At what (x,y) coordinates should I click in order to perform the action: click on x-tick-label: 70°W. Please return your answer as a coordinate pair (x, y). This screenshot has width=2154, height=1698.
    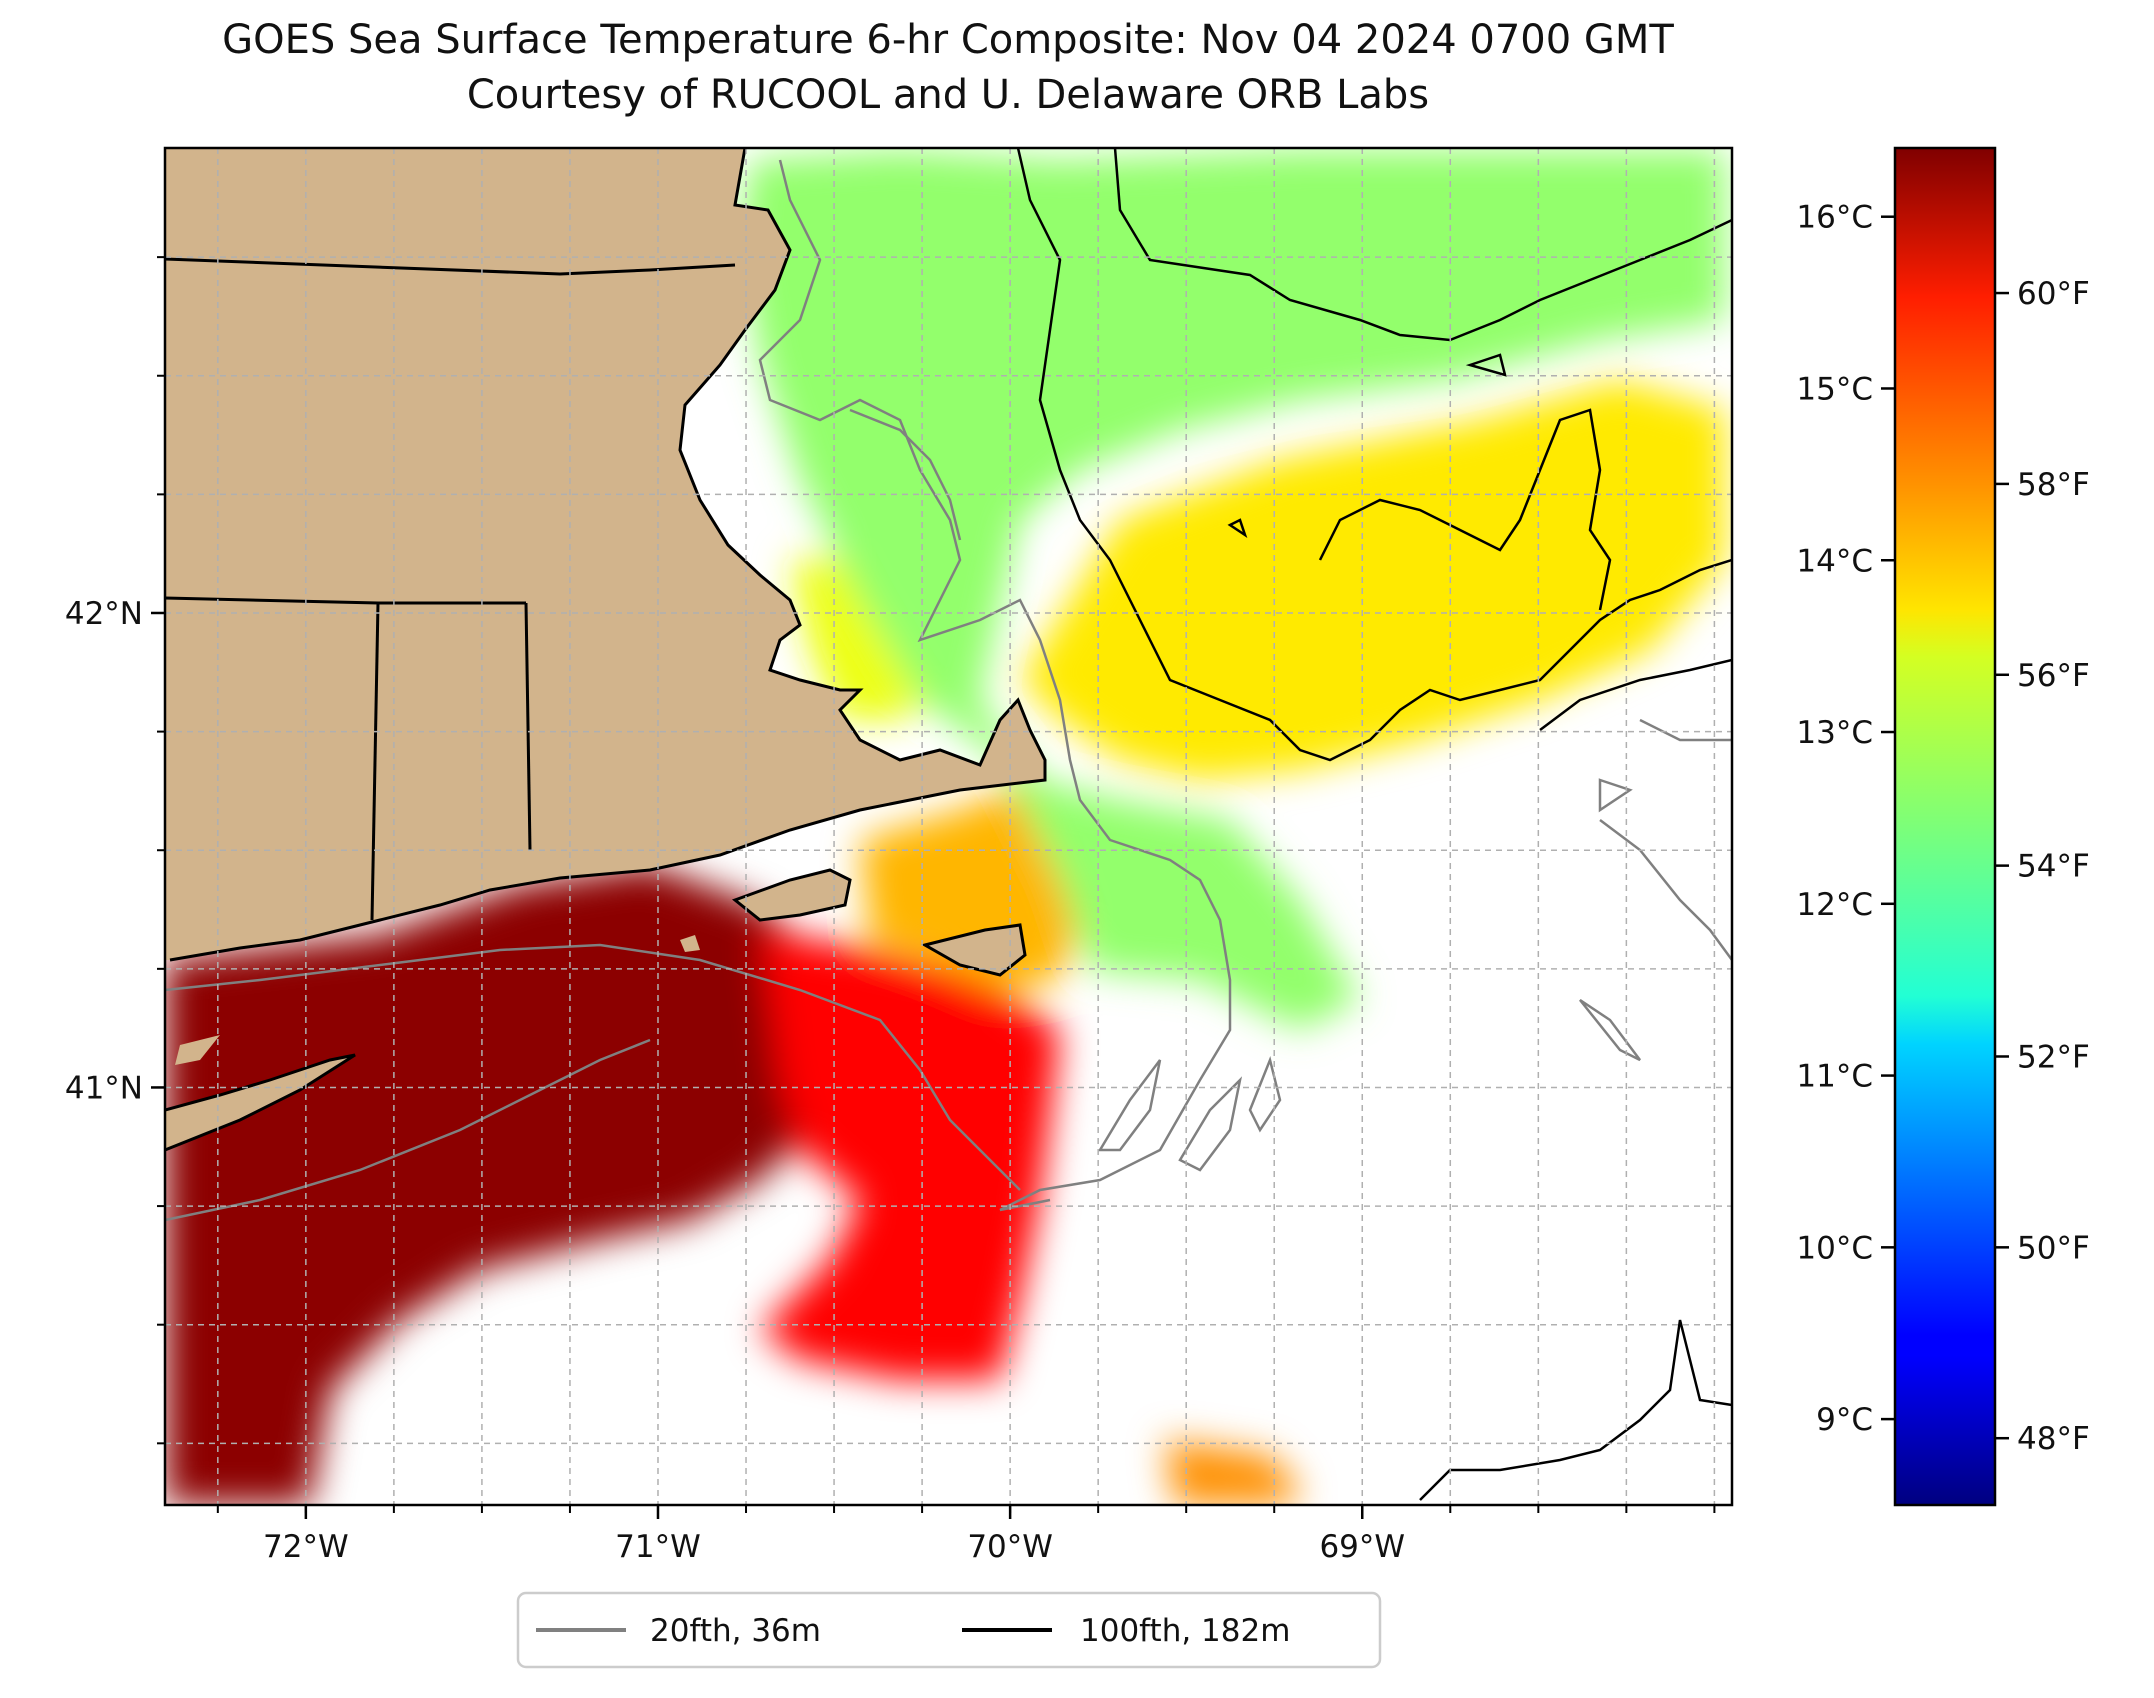
    Looking at the image, I should click on (1010, 1547).